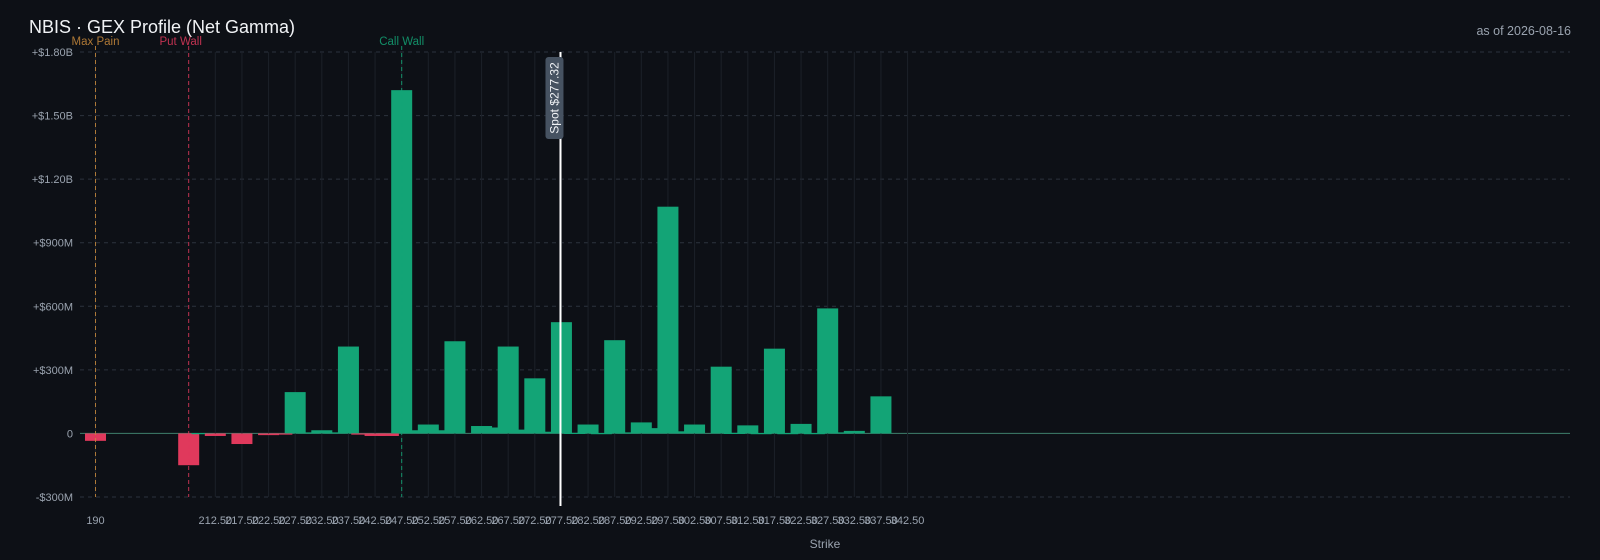 The height and width of the screenshot is (560, 1600). What do you see at coordinates (180, 42) in the screenshot?
I see `put-wall-label: Put Wall` at bounding box center [180, 42].